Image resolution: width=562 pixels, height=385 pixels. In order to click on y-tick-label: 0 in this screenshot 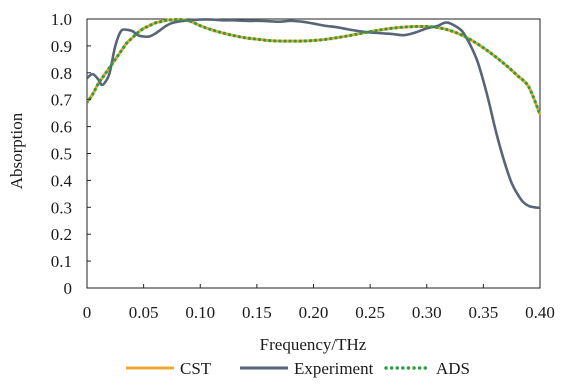, I will do `click(68, 288)`.